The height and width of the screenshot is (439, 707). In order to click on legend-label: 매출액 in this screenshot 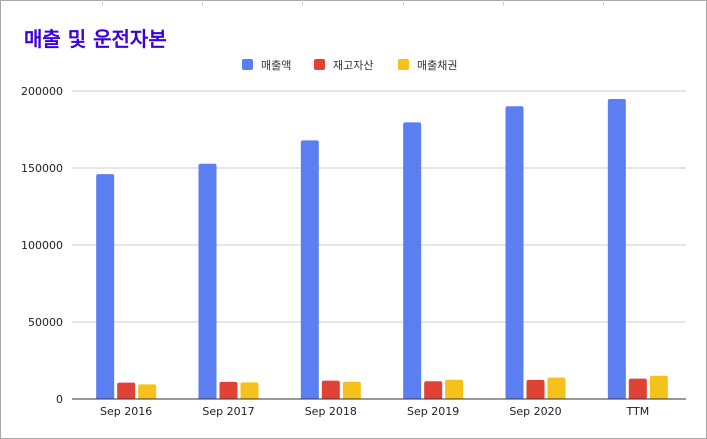, I will do `click(276, 65)`.